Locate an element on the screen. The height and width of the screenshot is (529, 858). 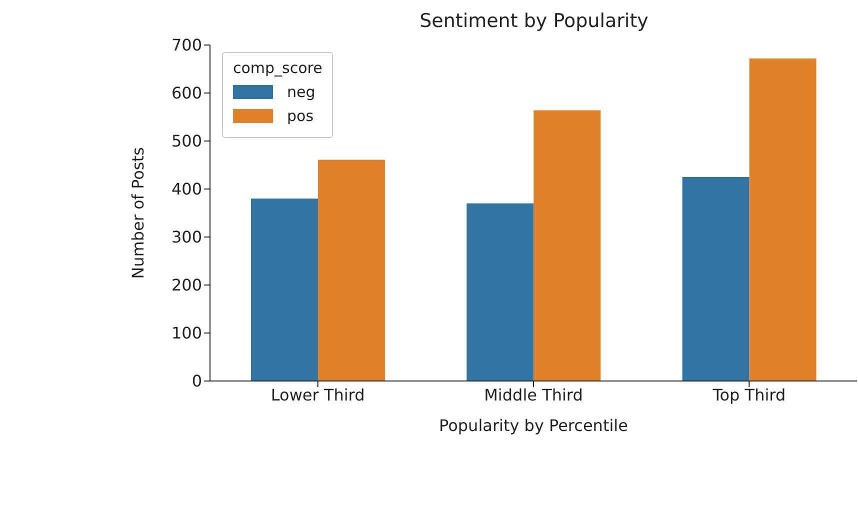
y-tick-label: 500 is located at coordinates (186, 141).